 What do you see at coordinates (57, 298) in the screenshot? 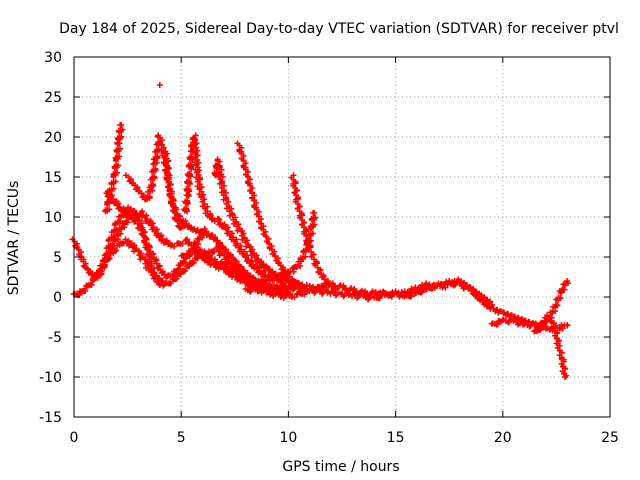
I see `y-tick-label: 0` at bounding box center [57, 298].